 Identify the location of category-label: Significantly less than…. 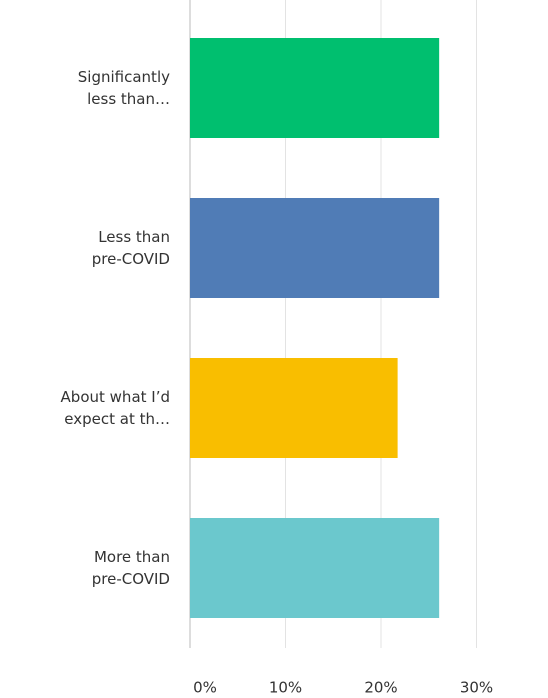
(124, 88).